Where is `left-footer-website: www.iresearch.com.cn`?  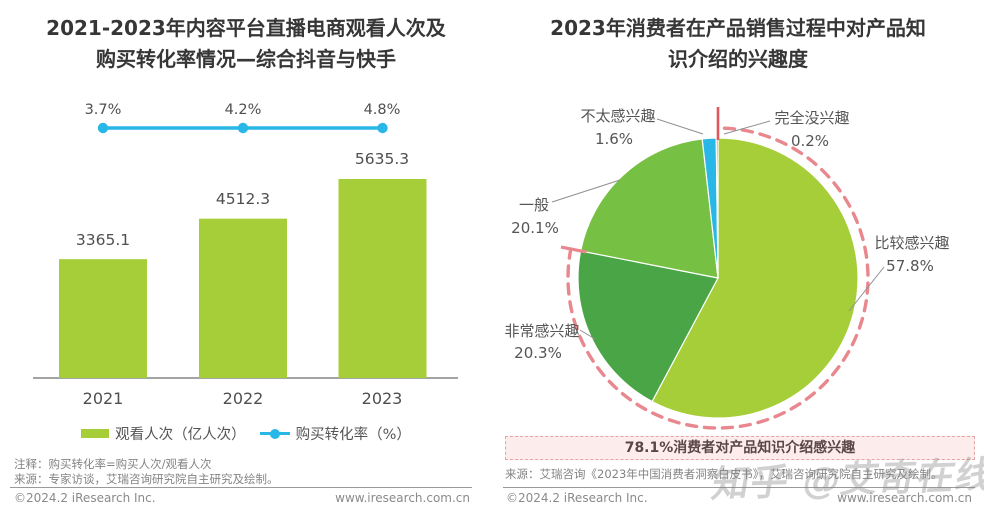
left-footer-website: www.iresearch.com.cn is located at coordinates (402, 498).